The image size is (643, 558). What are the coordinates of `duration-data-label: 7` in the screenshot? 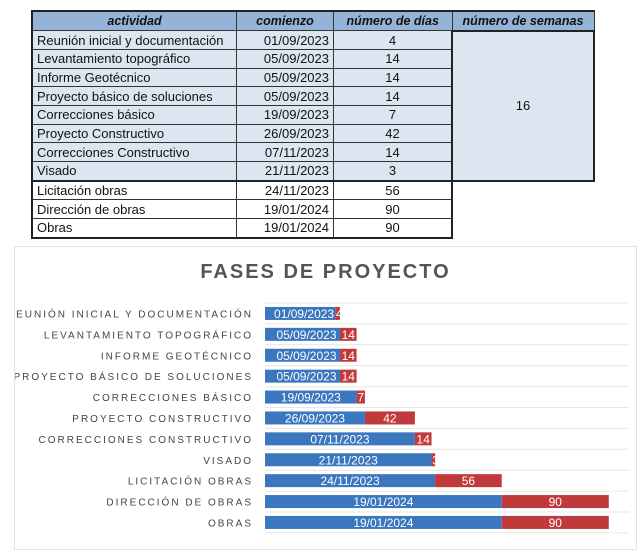 It's located at (360, 398).